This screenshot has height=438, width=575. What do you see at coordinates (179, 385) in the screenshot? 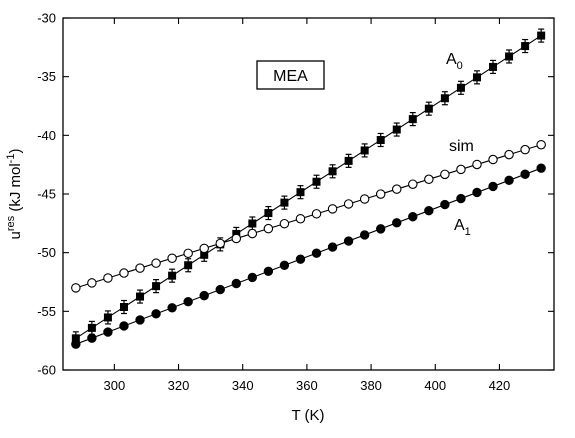
I see `x-tick-label: 320` at bounding box center [179, 385].